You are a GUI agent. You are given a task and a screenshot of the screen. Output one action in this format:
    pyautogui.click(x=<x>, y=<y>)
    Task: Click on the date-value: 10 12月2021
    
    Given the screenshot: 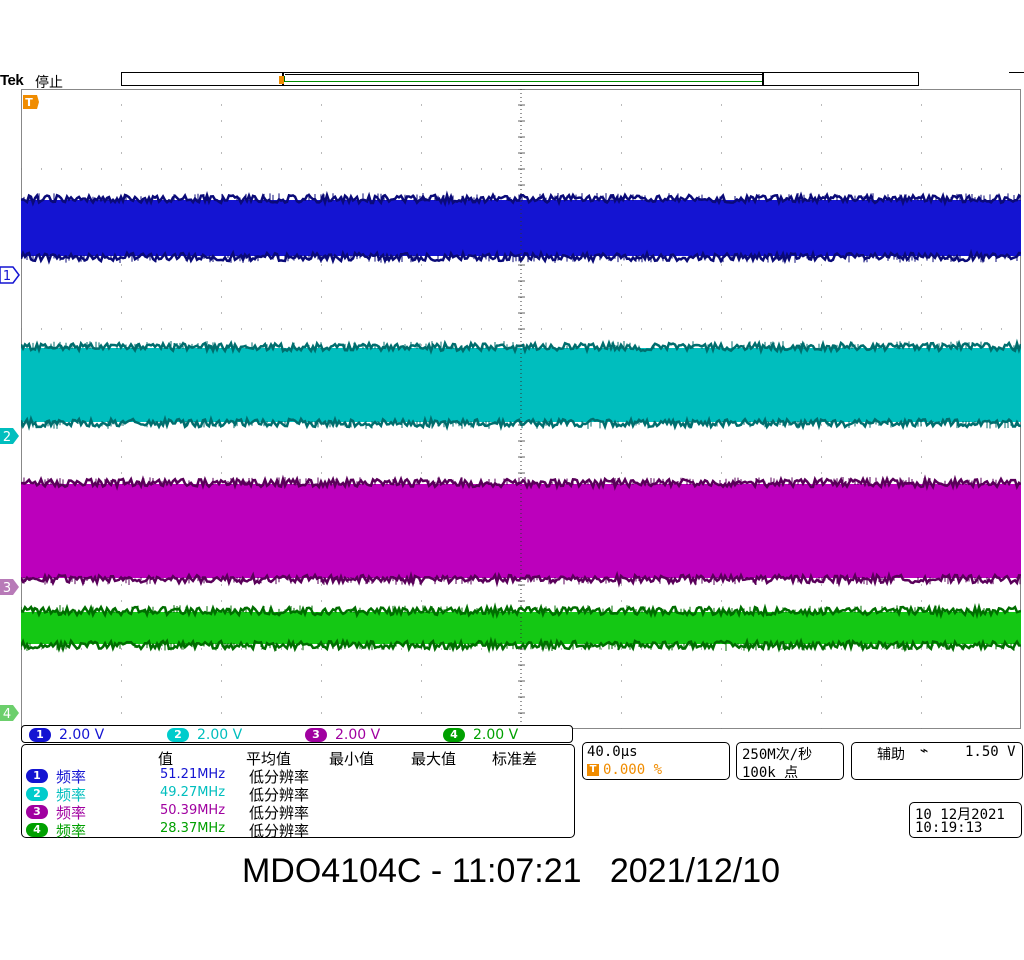 What is the action you would take?
    pyautogui.click(x=960, y=815)
    